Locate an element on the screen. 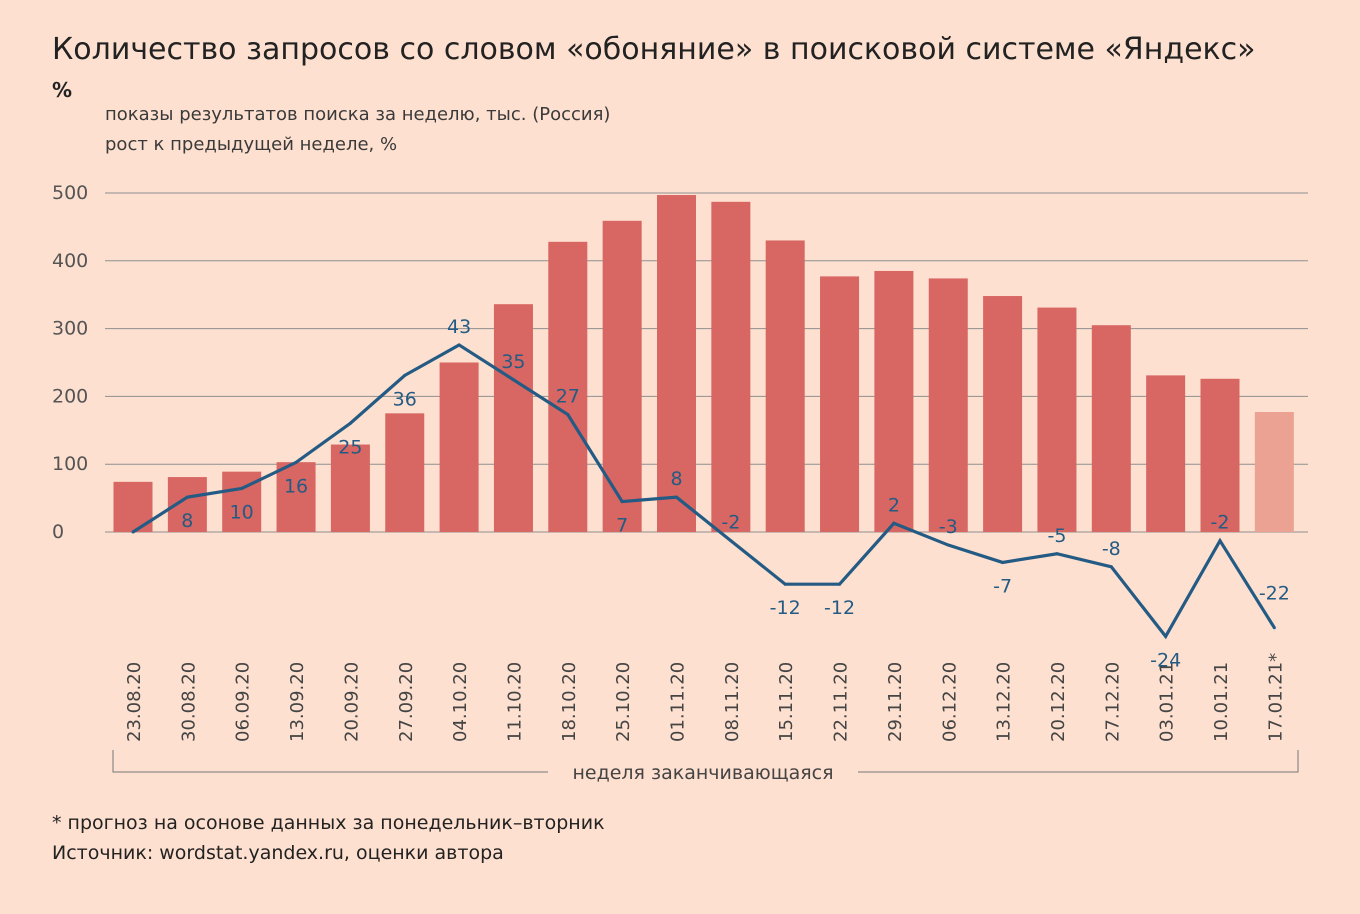 The width and height of the screenshot is (1360, 914). line-data-label: -22 is located at coordinates (1274, 594).